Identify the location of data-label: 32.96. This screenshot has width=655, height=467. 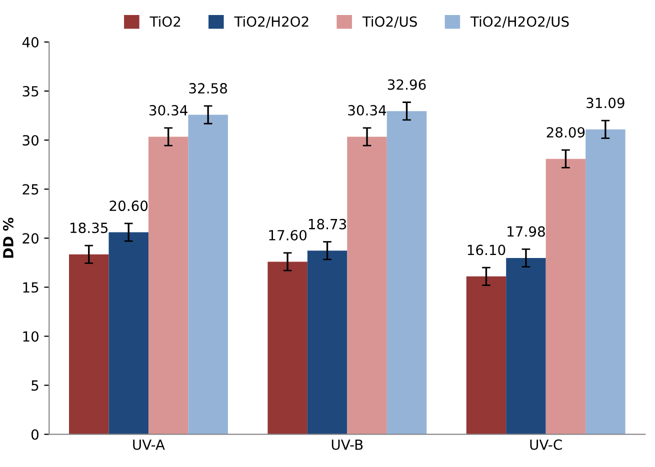
(407, 84).